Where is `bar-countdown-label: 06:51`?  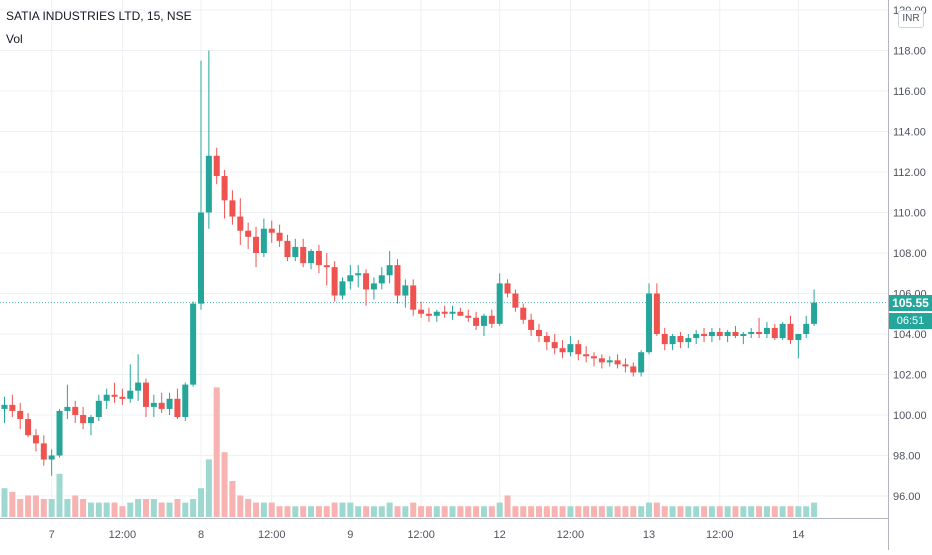
bar-countdown-label: 06:51 is located at coordinates (910, 321).